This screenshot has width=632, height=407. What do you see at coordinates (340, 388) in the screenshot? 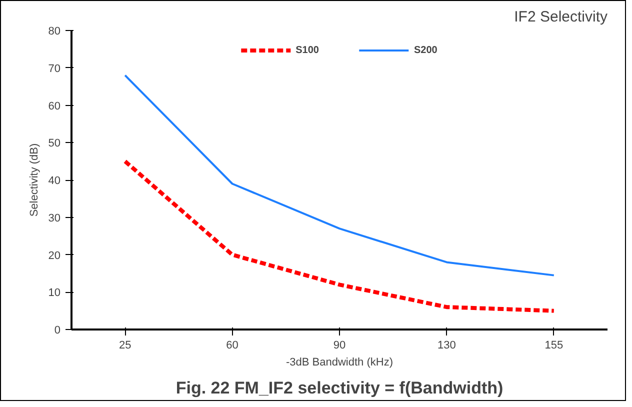
I see `caption: Fig. 22 FM_IF2 selectivity = f(Bandwidth)` at bounding box center [340, 388].